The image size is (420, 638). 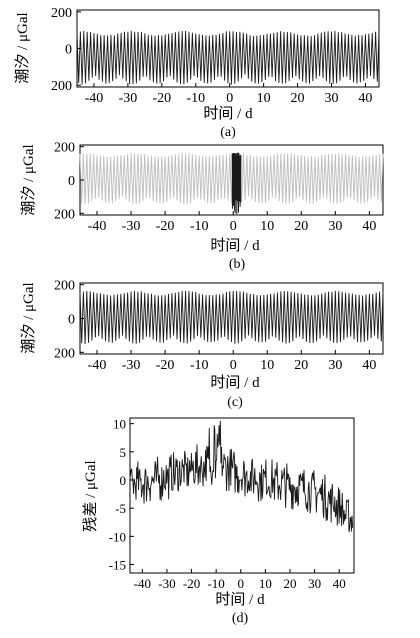 What do you see at coordinates (117, 565) in the screenshot?
I see `y-tick-label: -15` at bounding box center [117, 565].